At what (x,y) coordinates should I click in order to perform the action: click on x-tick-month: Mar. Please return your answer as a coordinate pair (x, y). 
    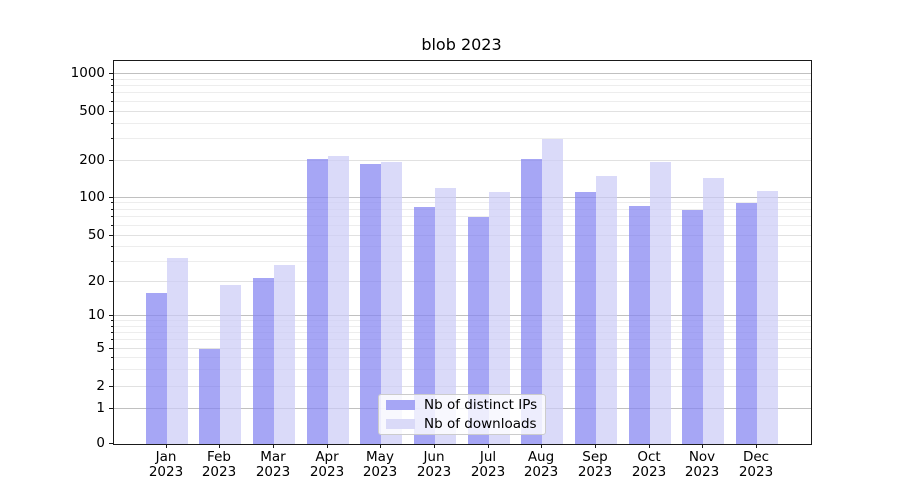
    Looking at the image, I should click on (273, 457).